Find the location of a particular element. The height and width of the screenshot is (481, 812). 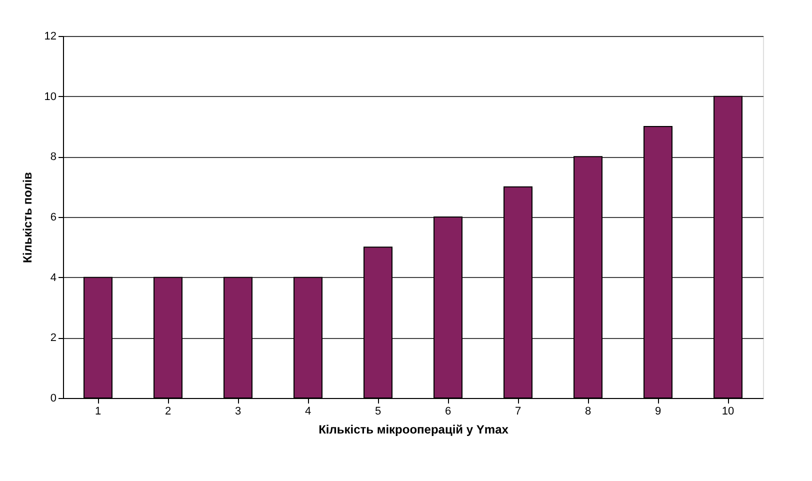

y-tick-label: 0 is located at coordinates (53, 398).